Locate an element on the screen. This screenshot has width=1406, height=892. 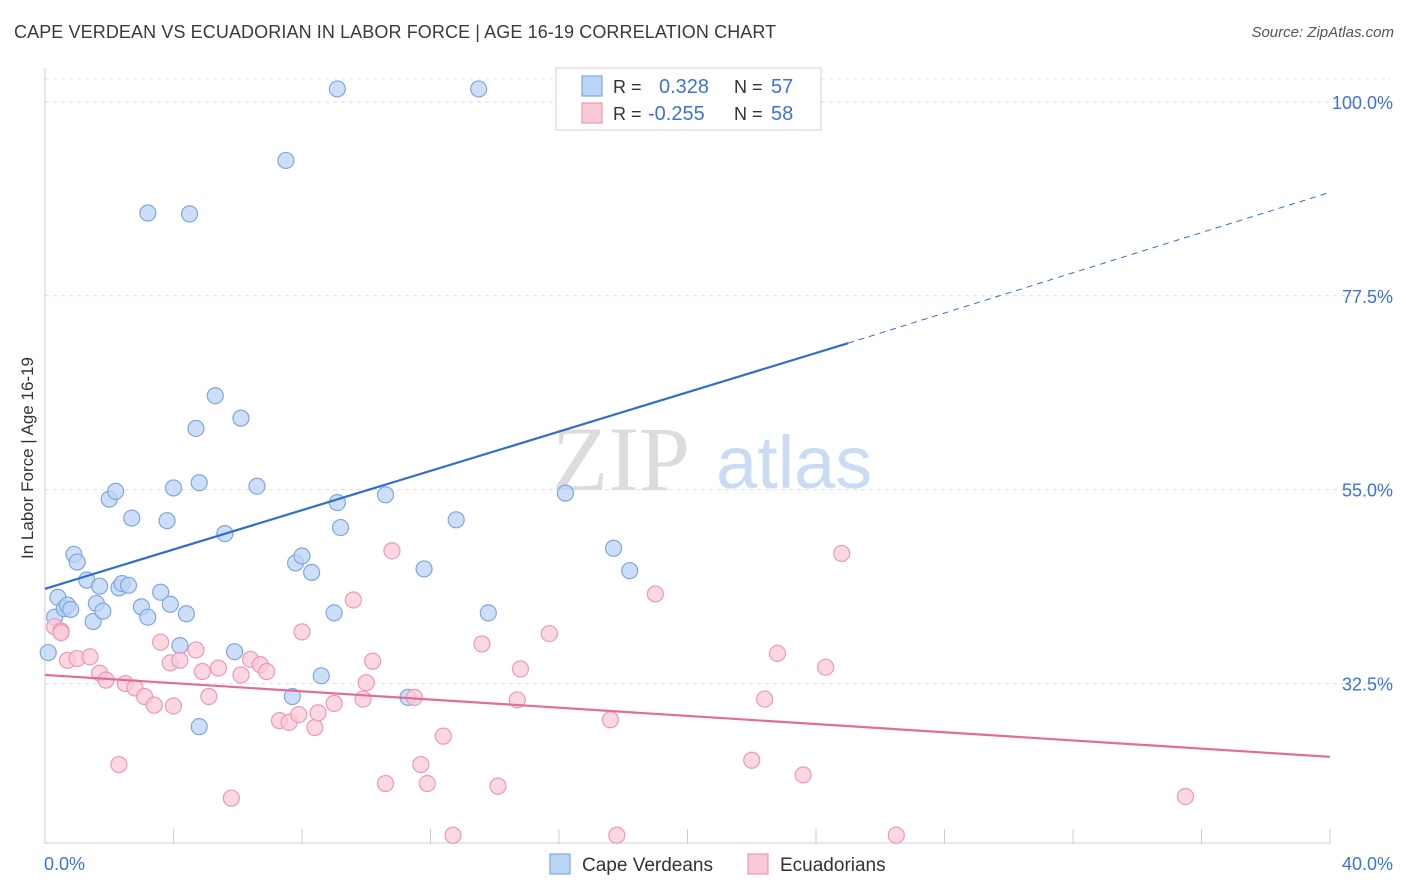
stats-r-label-1: R = is located at coordinates (627, 87).